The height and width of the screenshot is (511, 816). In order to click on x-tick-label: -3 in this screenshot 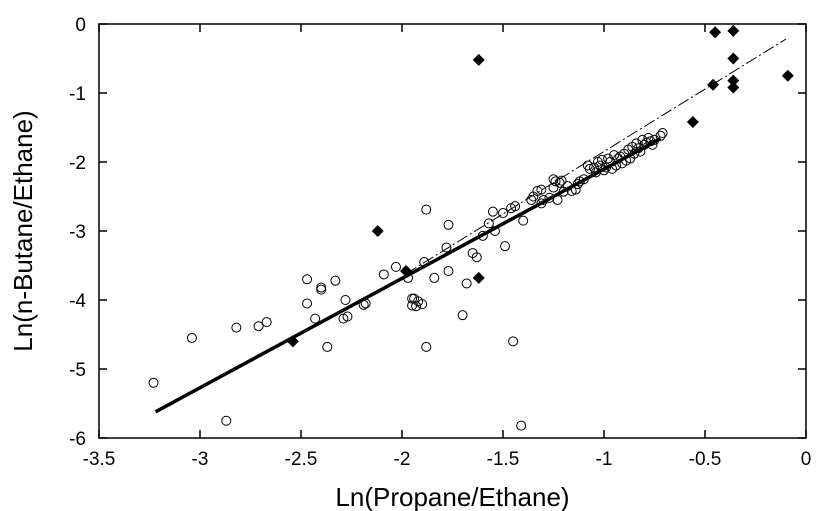, I will do `click(200, 459)`.